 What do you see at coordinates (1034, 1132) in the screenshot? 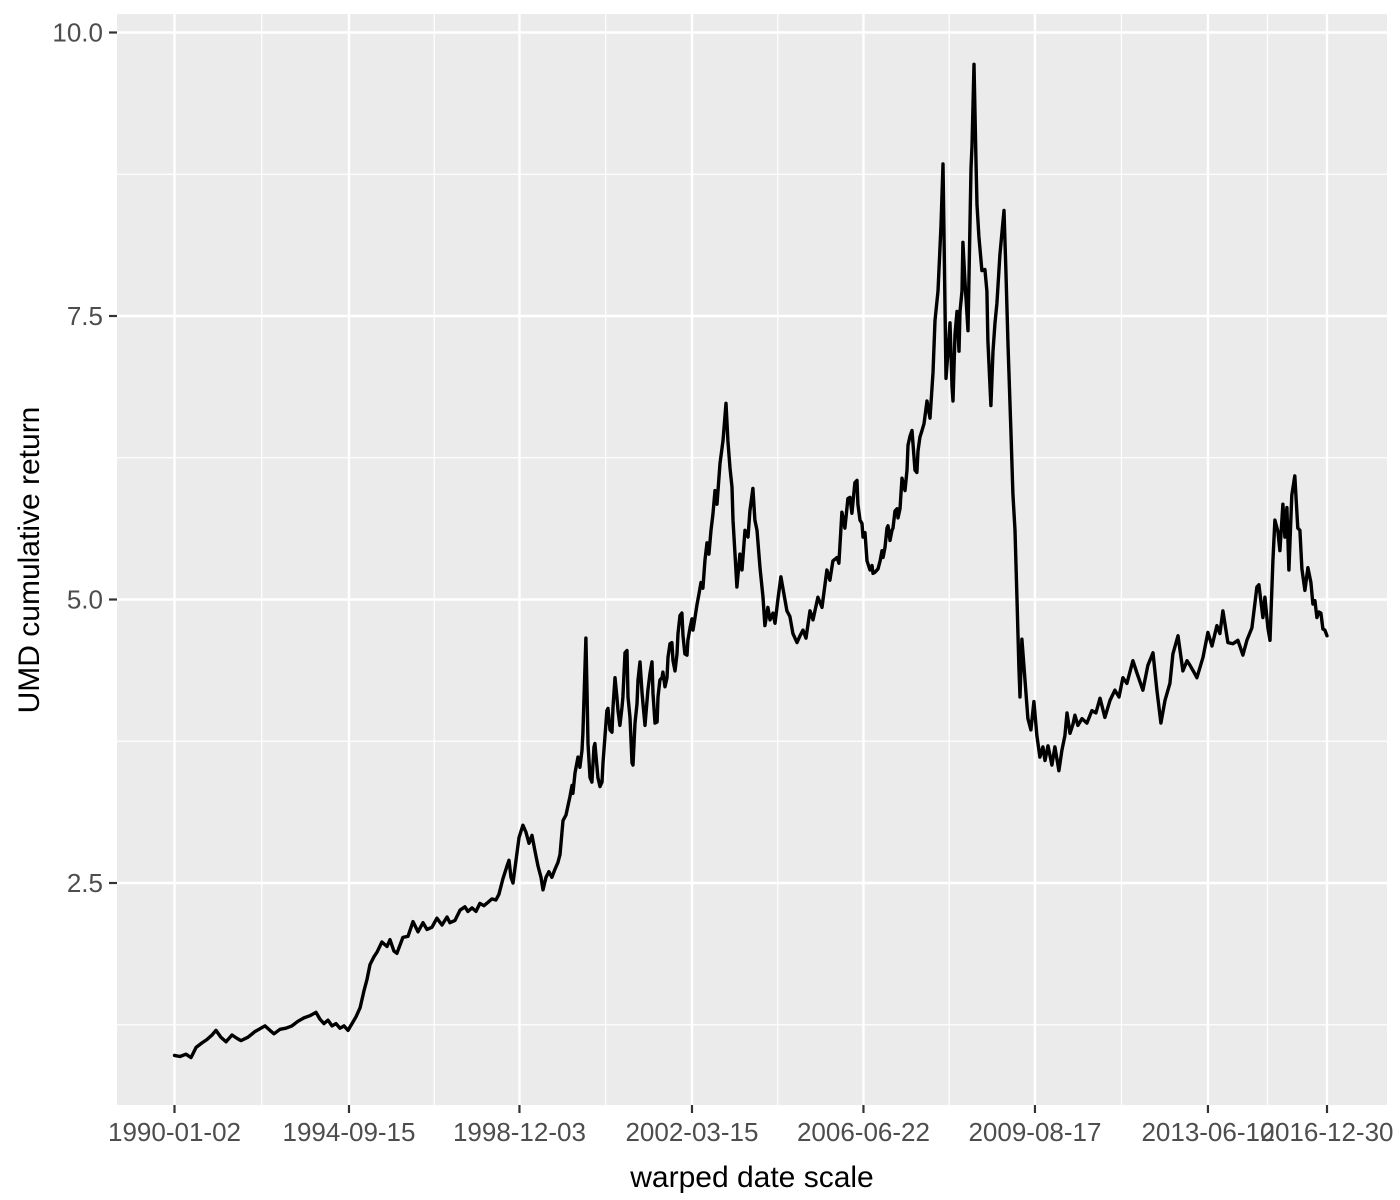
I see `x-tick-label: 2009-08-17` at bounding box center [1034, 1132].